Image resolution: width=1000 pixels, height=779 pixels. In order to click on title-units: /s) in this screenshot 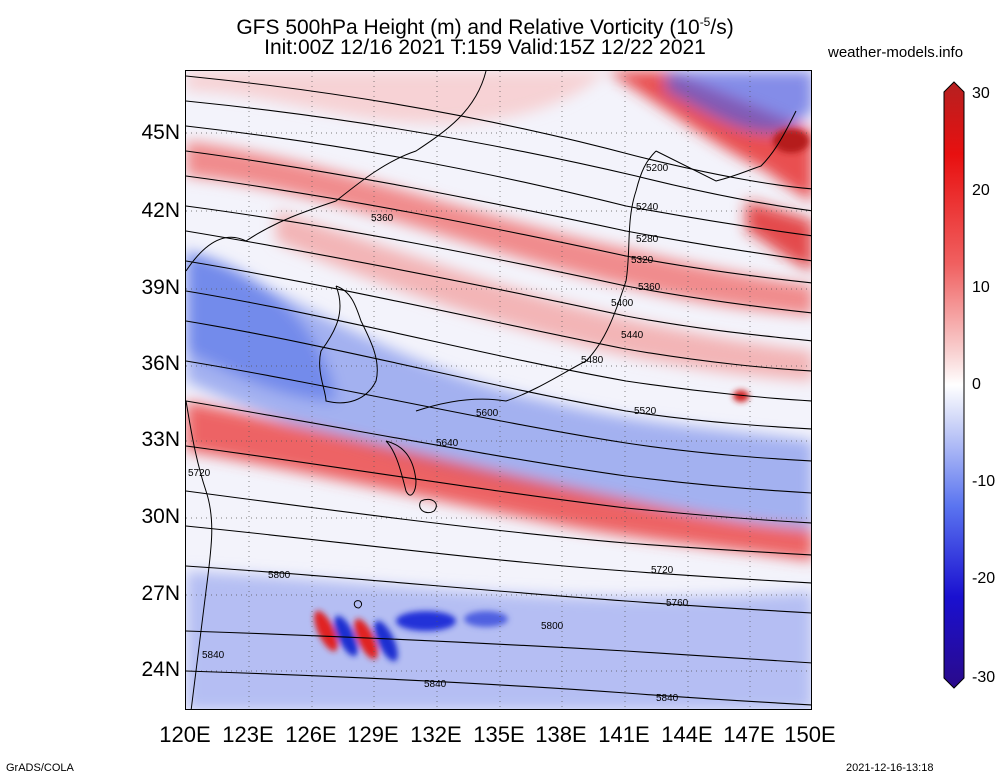, I will do `click(722, 27)`.